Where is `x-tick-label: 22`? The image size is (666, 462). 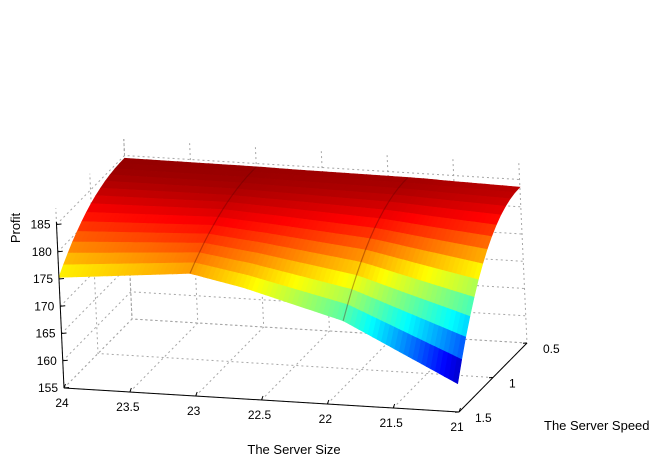
x-tick-label: 22 is located at coordinates (326, 419).